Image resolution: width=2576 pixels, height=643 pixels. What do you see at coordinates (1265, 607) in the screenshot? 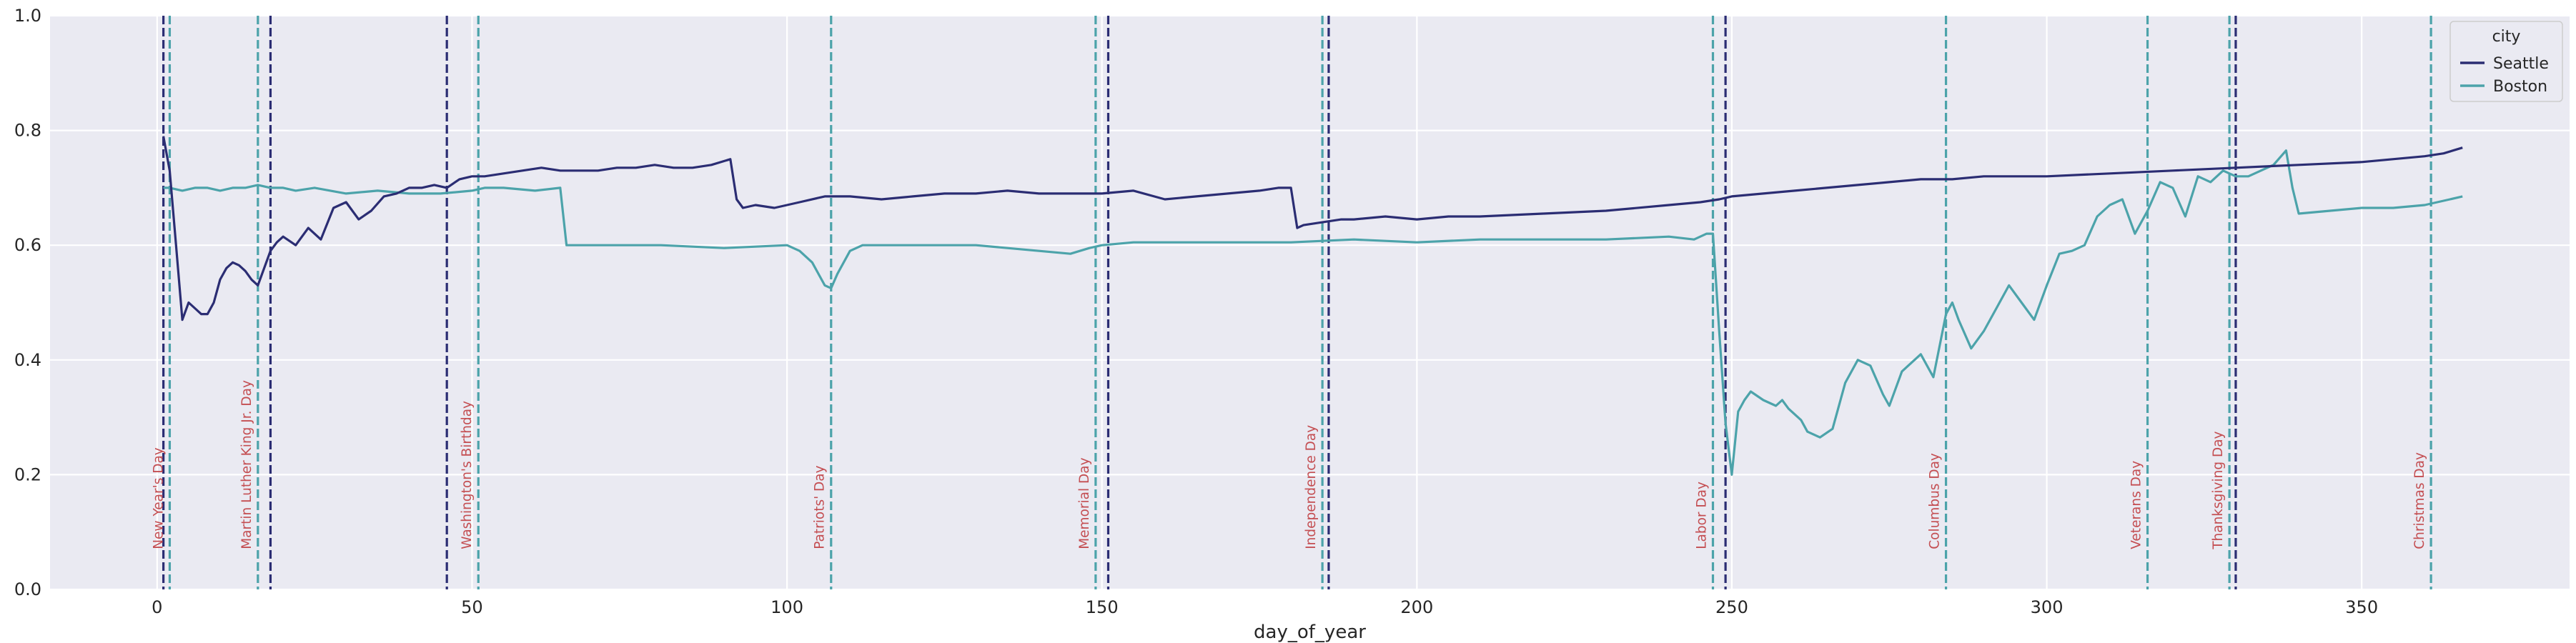
I see `x-tick-labels: 0 50 100 150 200 250 300 350` at bounding box center [1265, 607].